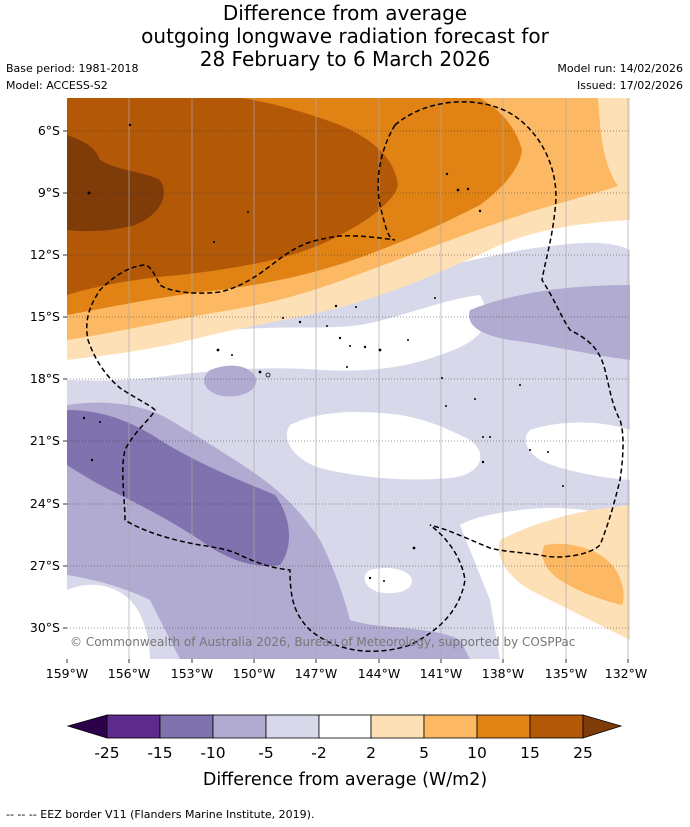  Describe the element at coordinates (383, 446) in the screenshot. I see `neutral-patch-central` at that location.